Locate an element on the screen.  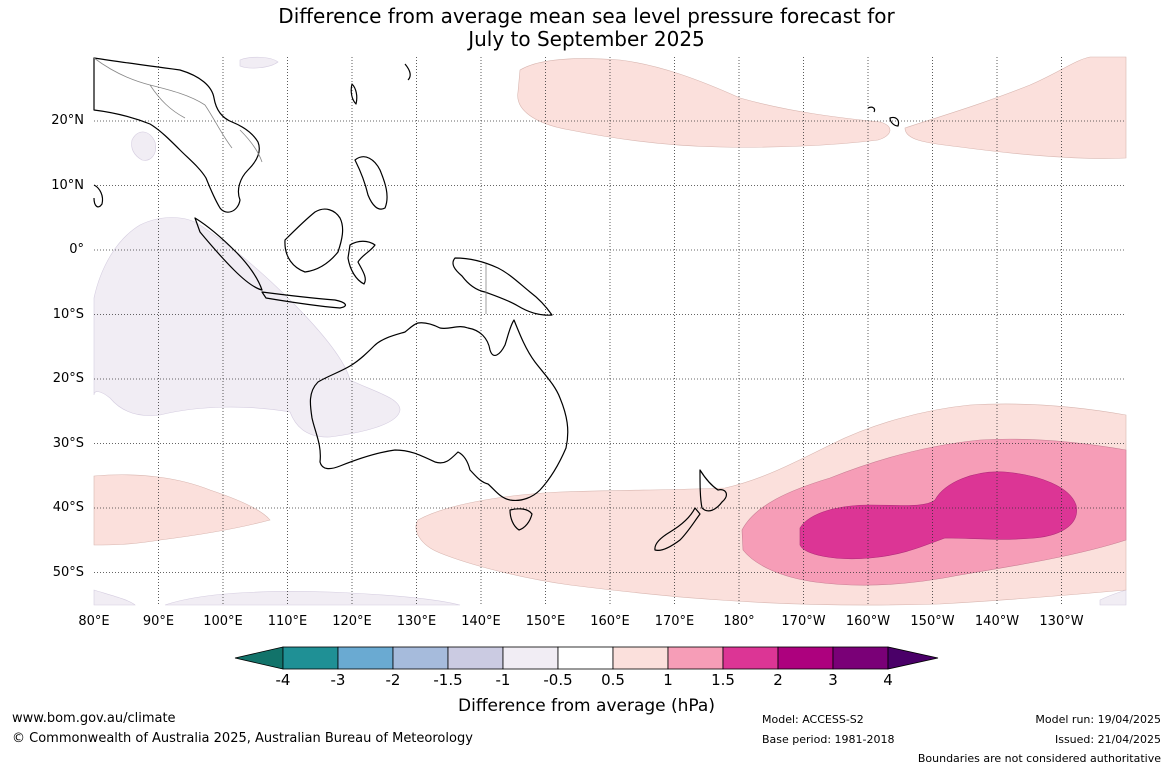
colorbar-tick-label: -3 is located at coordinates (338, 680).